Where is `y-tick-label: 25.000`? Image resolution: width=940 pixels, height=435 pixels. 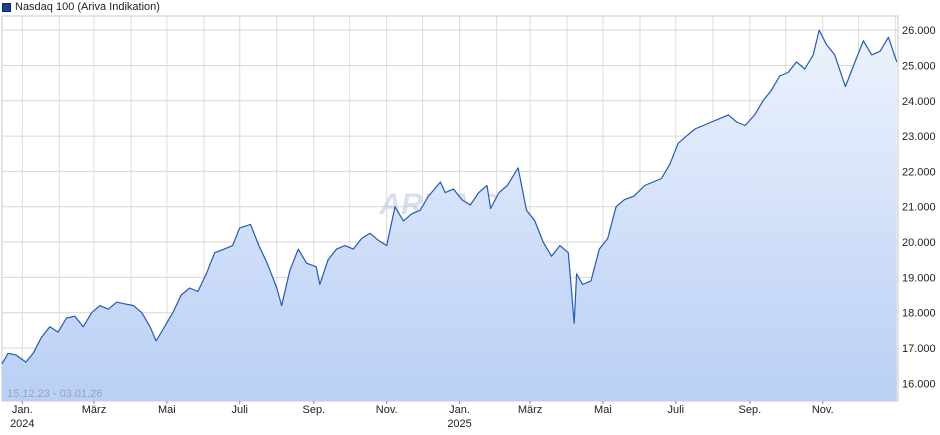
y-tick-label: 25.000 is located at coordinates (919, 66).